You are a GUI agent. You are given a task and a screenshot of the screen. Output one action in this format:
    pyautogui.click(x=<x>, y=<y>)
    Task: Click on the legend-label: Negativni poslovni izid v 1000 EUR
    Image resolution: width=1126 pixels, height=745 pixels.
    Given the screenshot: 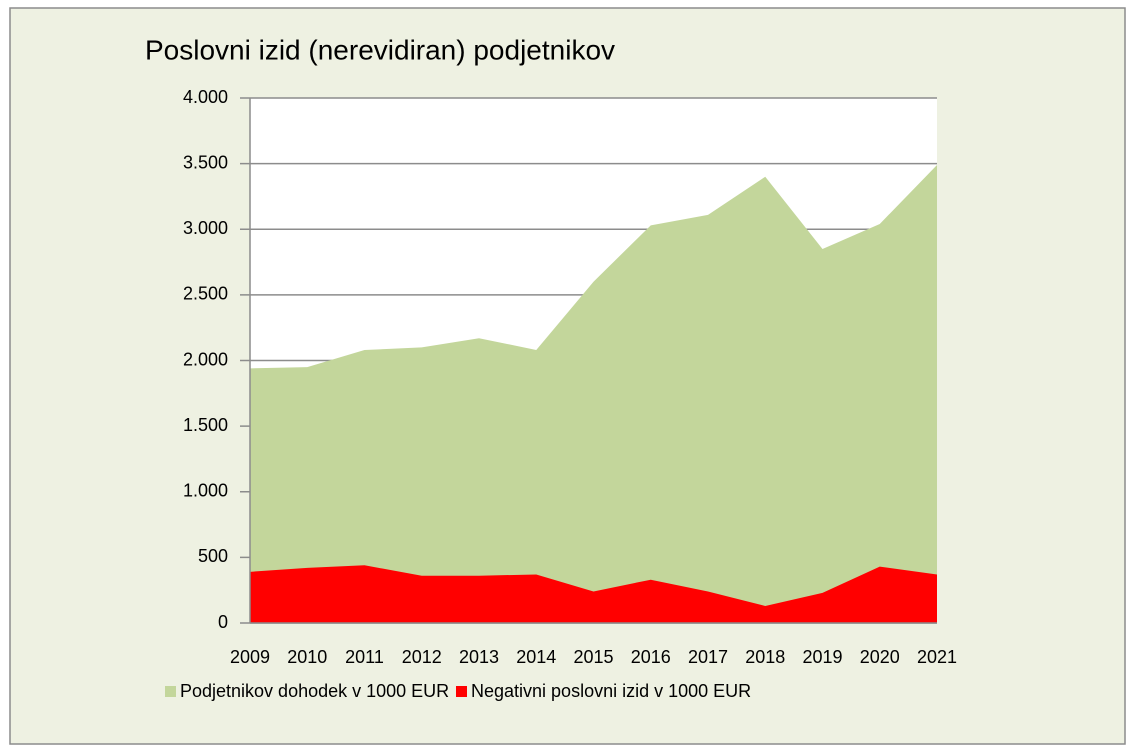 What is the action you would take?
    pyautogui.click(x=611, y=691)
    